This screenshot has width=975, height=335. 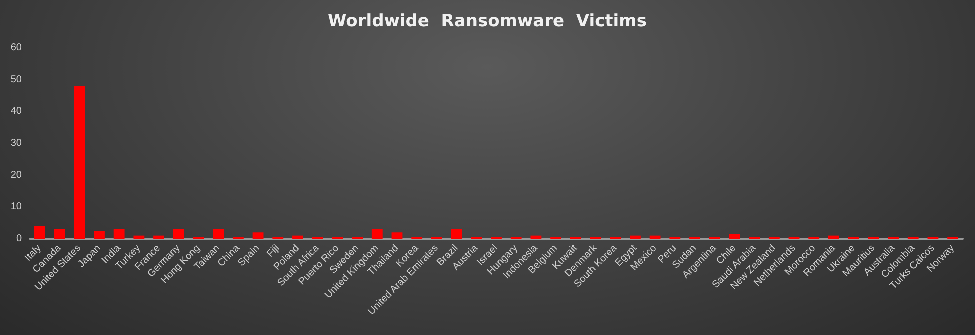 I want to click on y-tick-label: 40, so click(x=16, y=112).